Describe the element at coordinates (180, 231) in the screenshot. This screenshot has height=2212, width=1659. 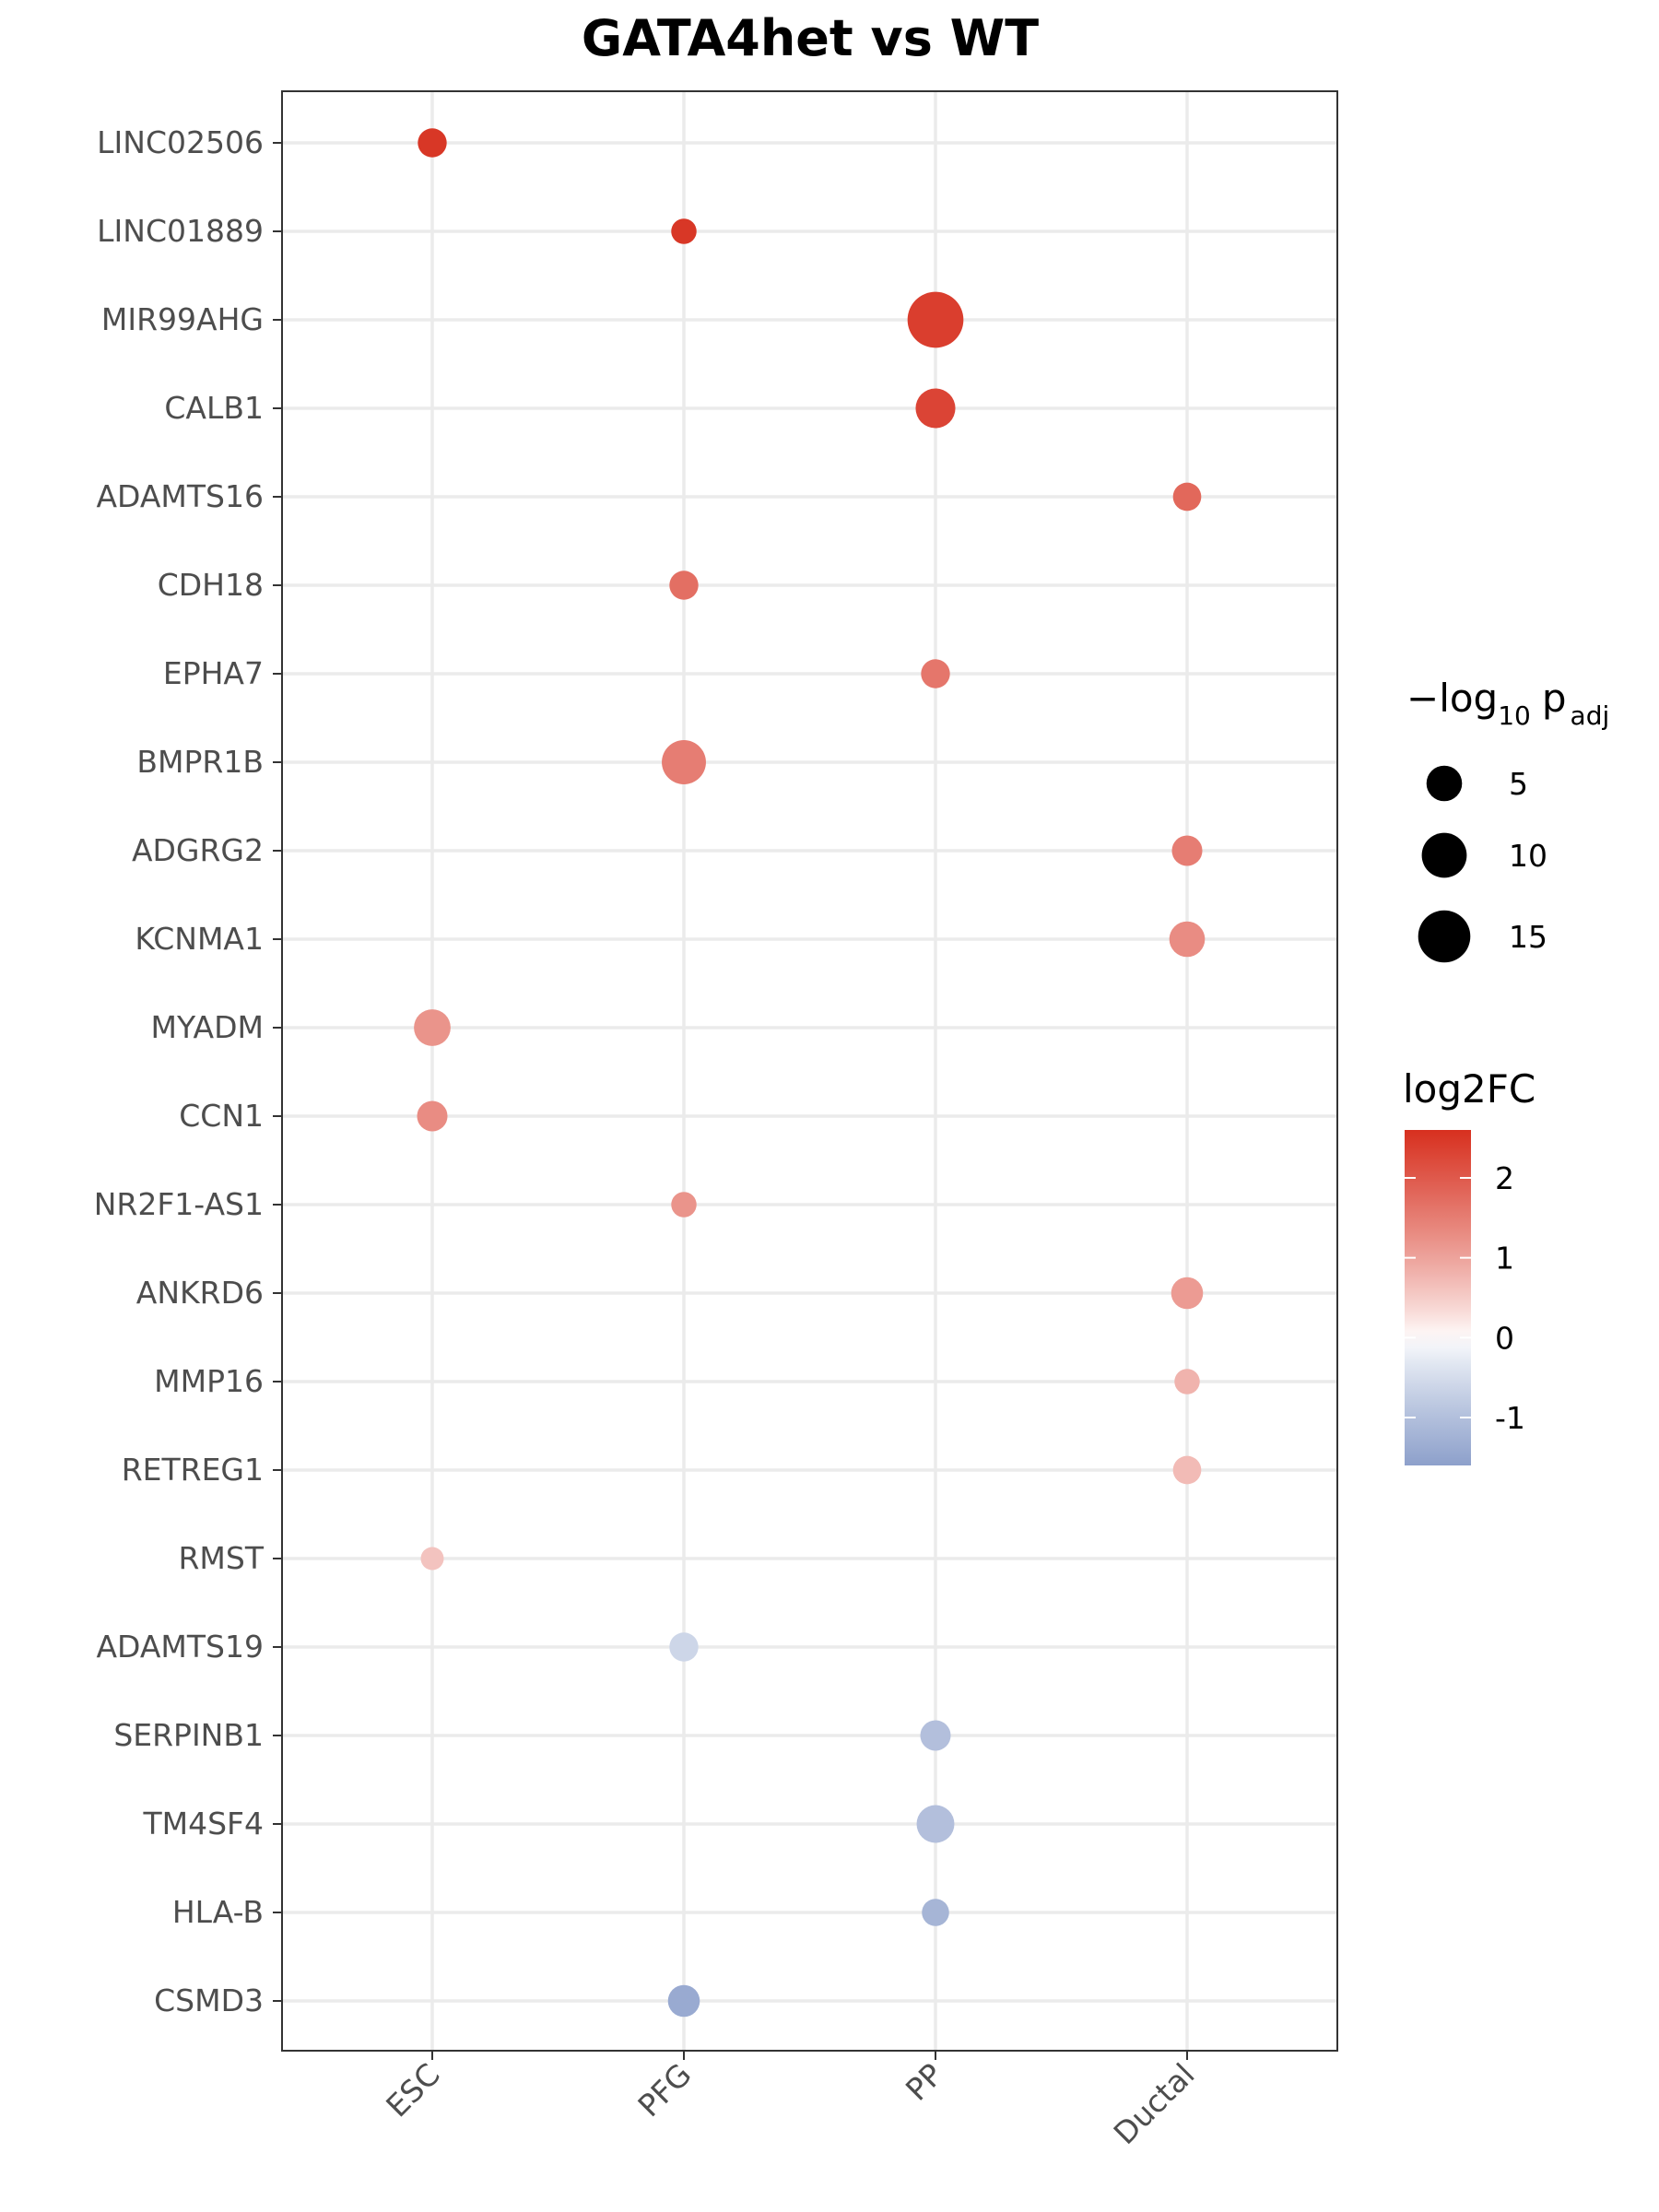
I see `y-tick-label: LINC01889` at that location.